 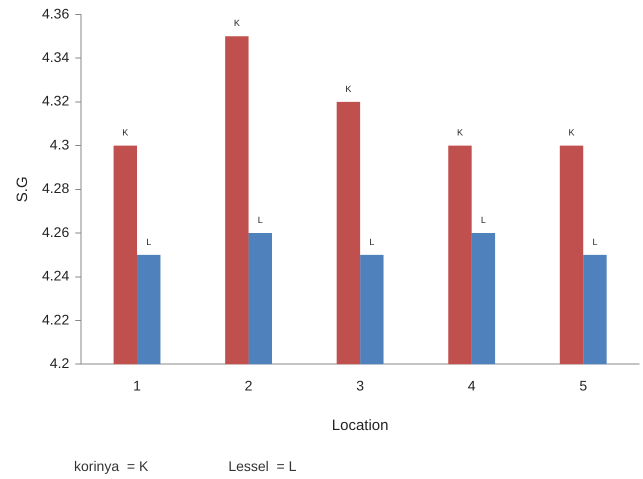 I want to click on x-tick-label: 4, so click(x=472, y=385).